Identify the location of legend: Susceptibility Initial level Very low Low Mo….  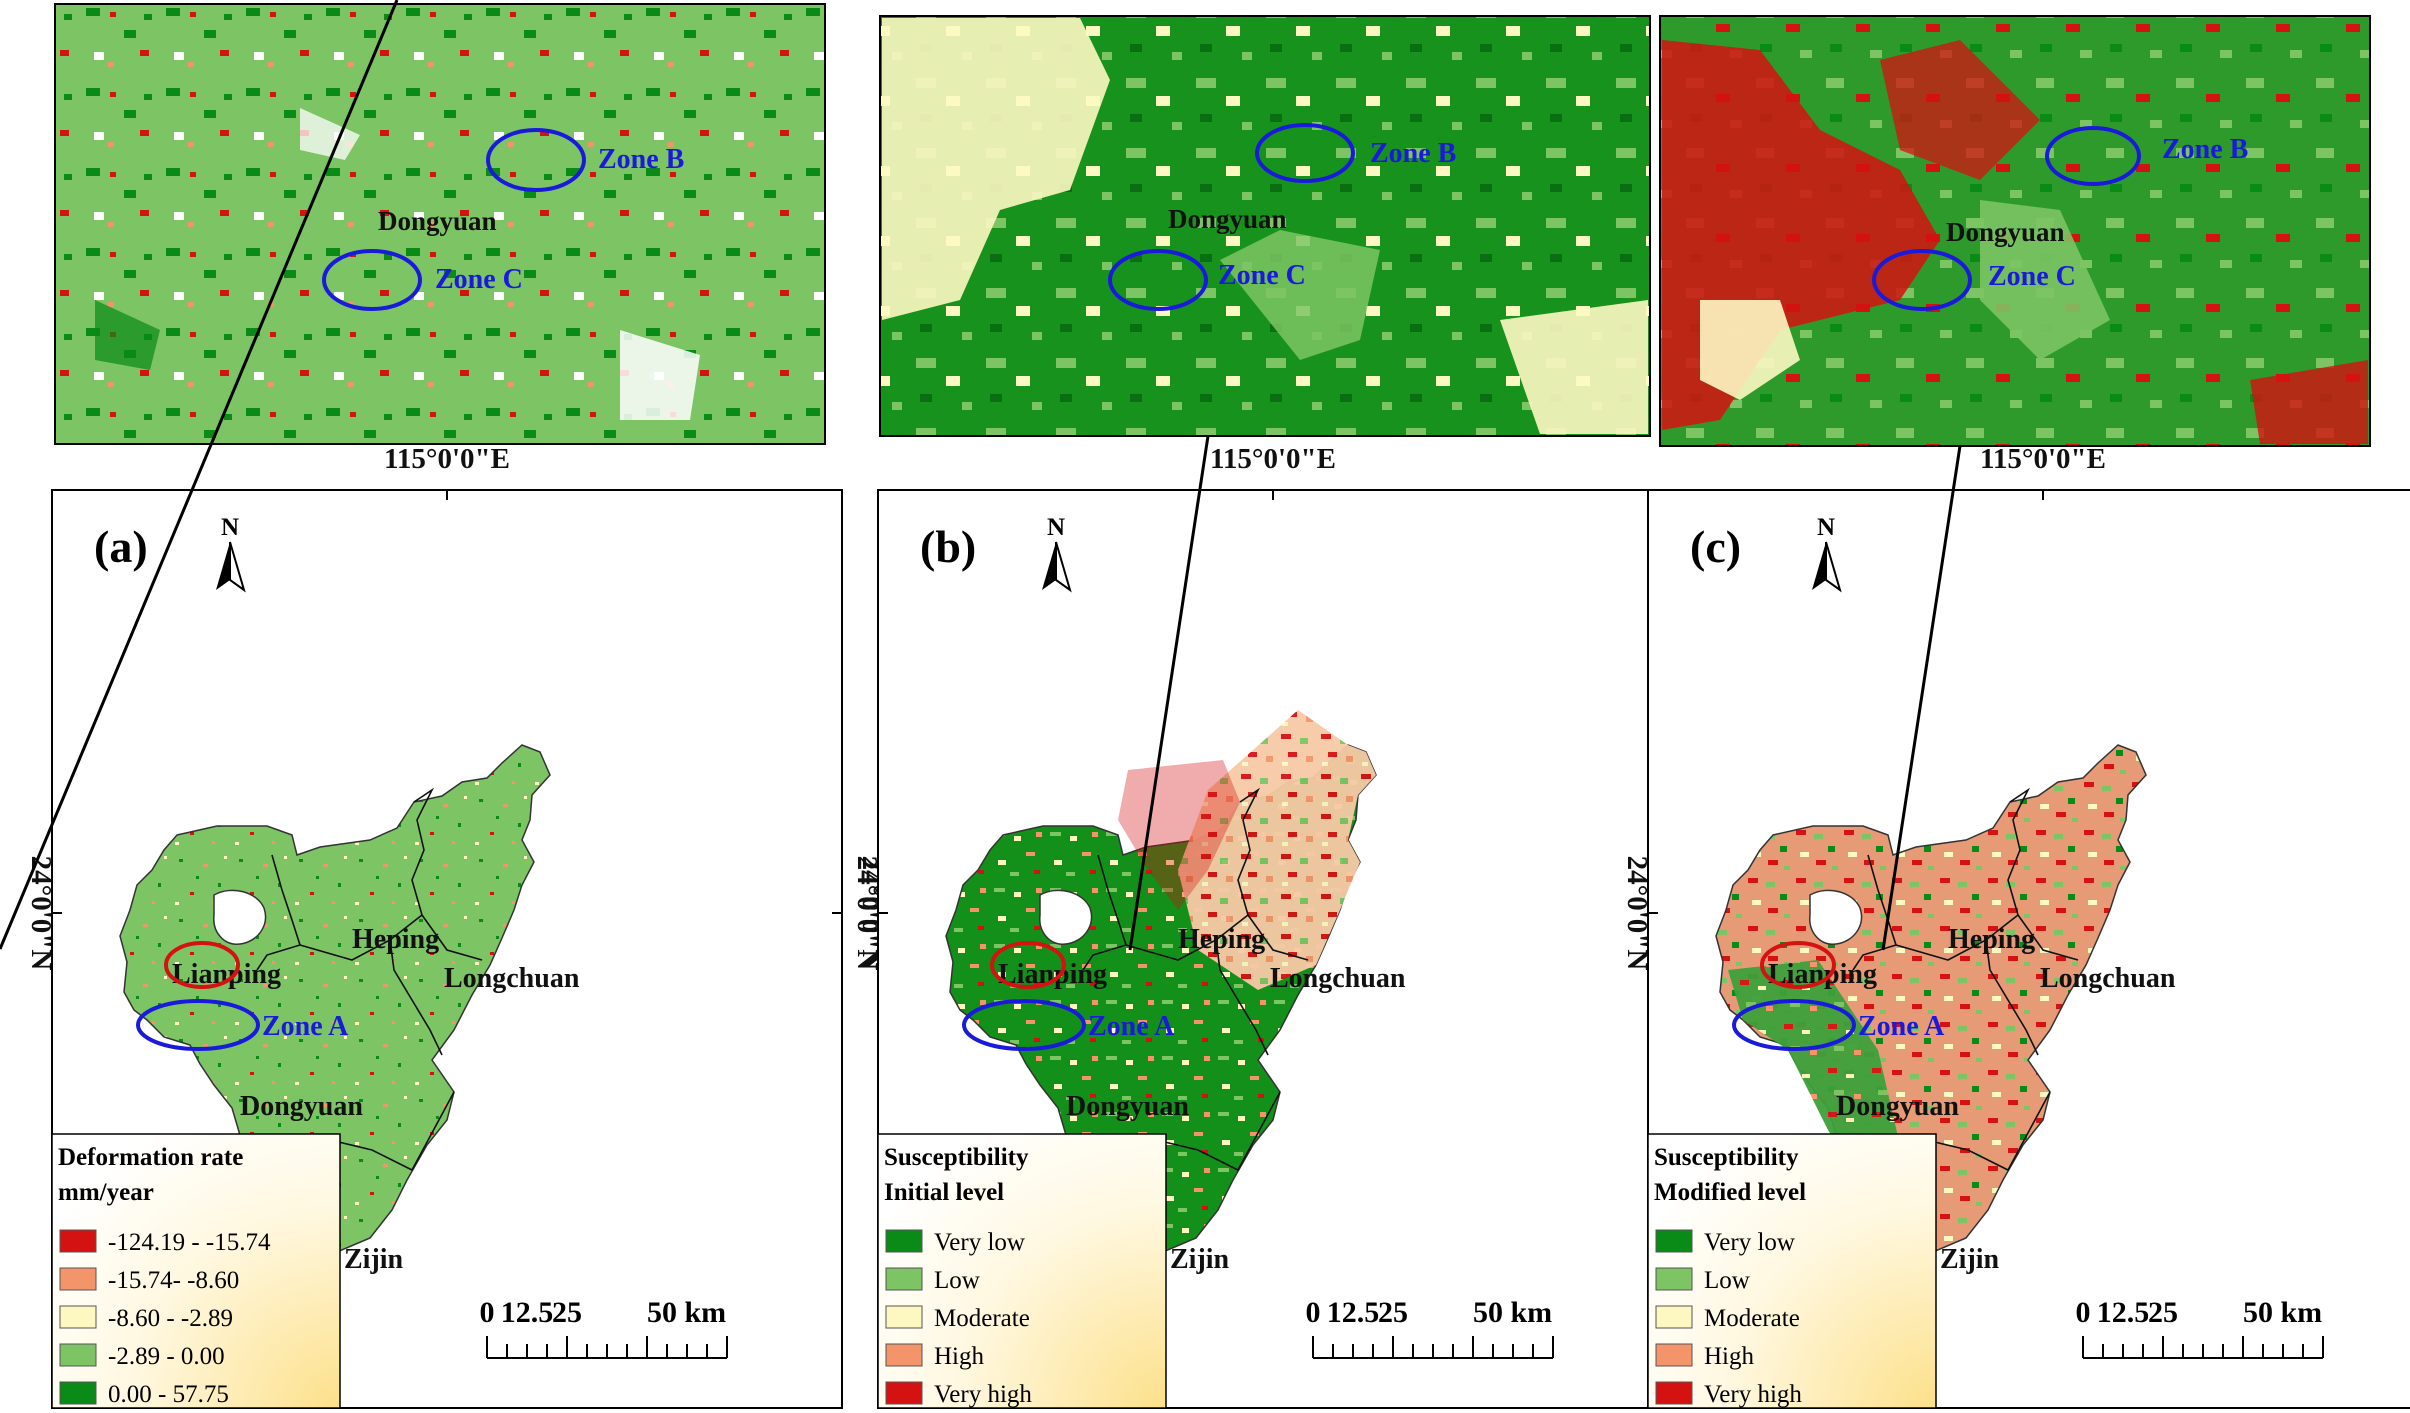
(1022, 1271).